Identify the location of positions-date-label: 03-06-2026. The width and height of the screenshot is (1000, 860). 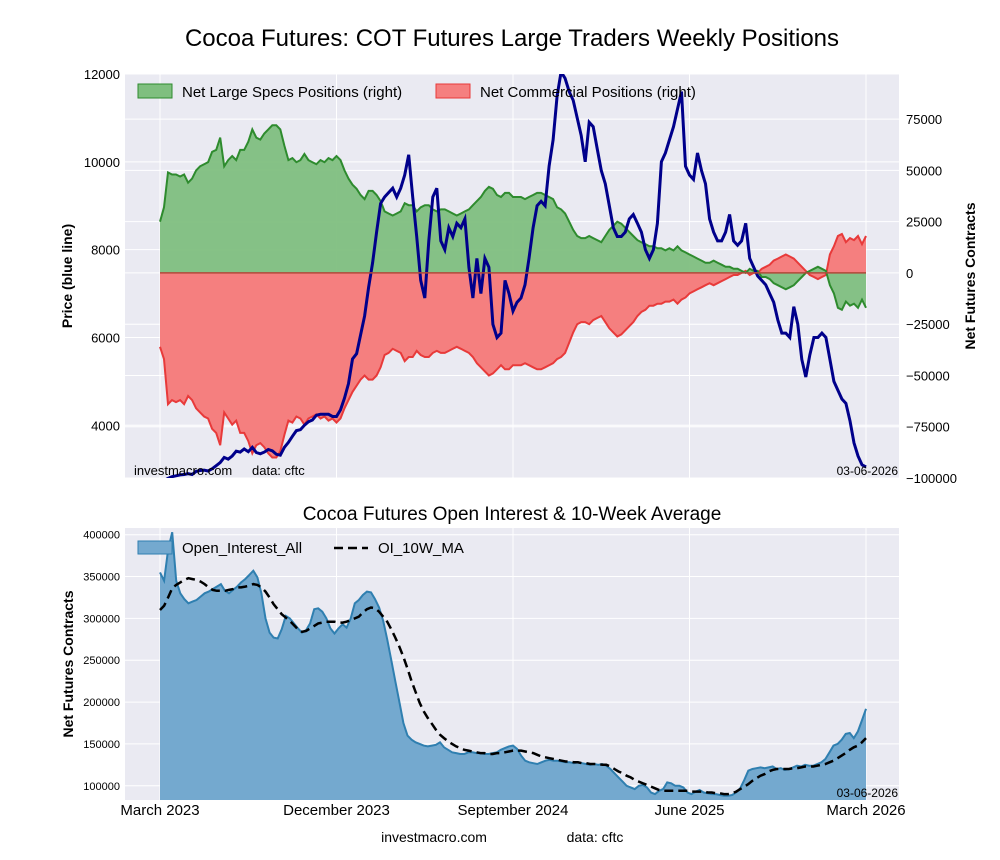
(868, 471).